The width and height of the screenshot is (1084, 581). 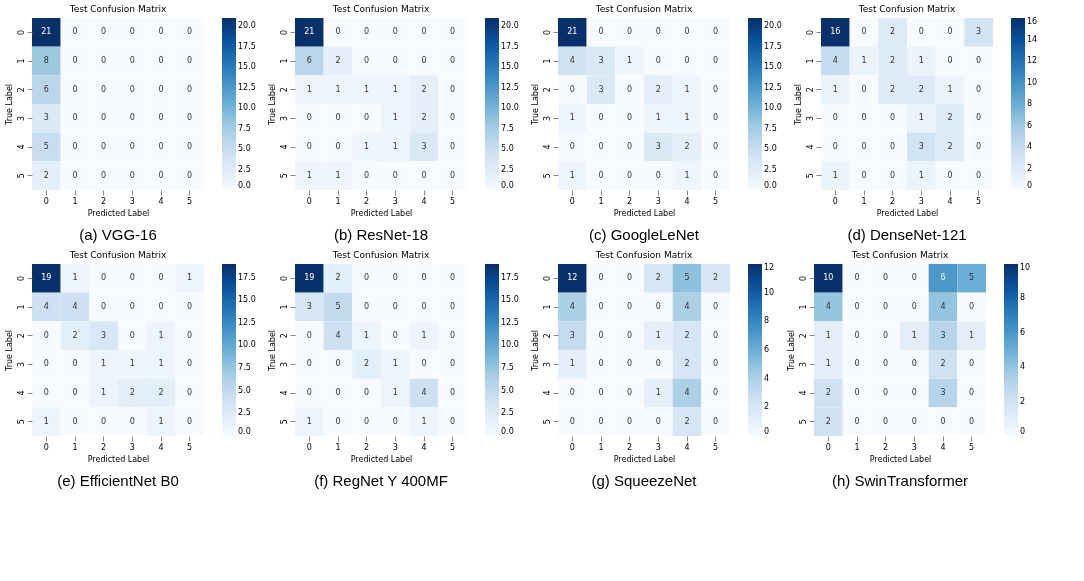 I want to click on color-bar-label: 2.5, so click(x=770, y=169).